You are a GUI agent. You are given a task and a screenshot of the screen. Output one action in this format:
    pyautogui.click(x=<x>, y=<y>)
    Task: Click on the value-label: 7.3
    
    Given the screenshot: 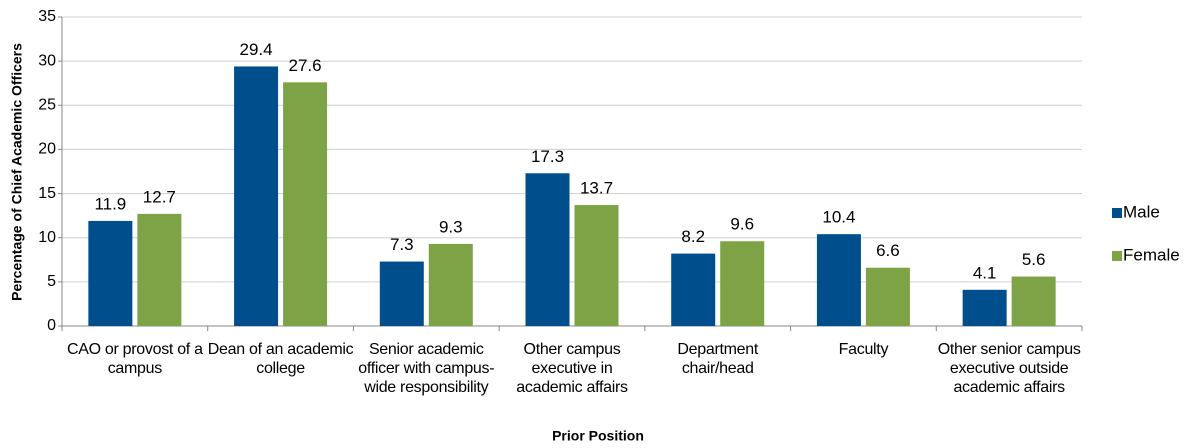 What is the action you would take?
    pyautogui.click(x=402, y=244)
    